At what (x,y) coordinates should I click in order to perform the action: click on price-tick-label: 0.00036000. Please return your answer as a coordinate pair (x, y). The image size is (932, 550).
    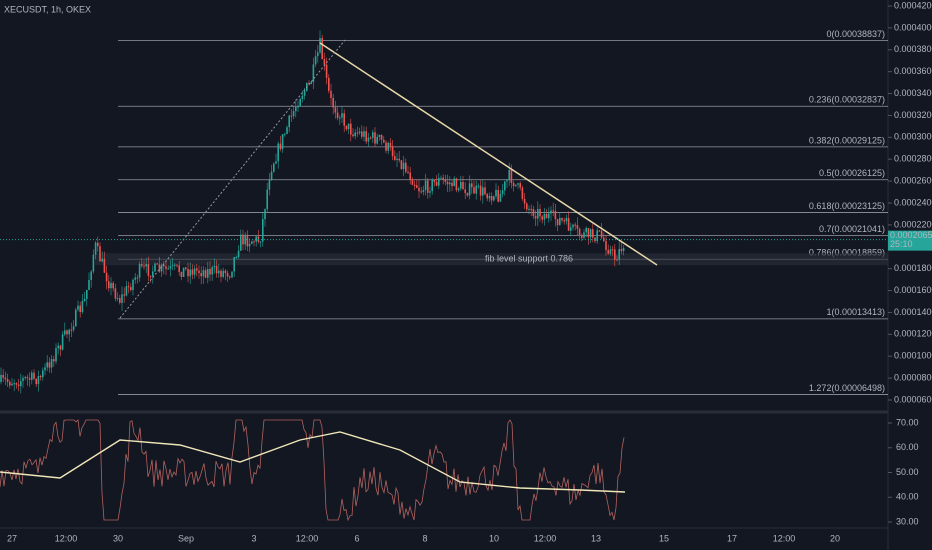
    Looking at the image, I should click on (913, 71).